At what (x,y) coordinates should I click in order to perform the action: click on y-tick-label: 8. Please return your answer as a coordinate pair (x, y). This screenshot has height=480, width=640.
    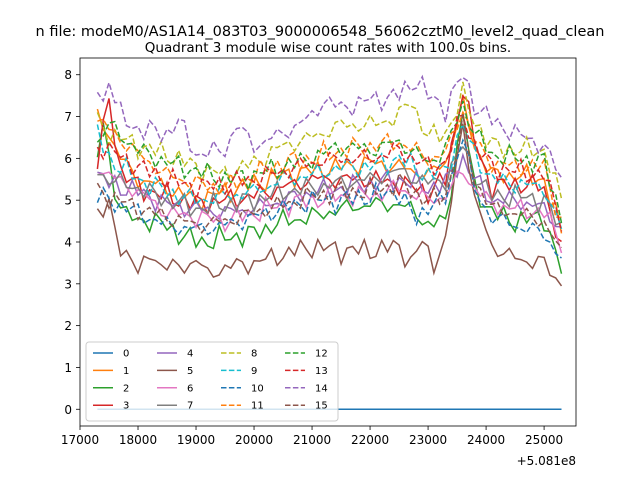
    Looking at the image, I should click on (68, 75).